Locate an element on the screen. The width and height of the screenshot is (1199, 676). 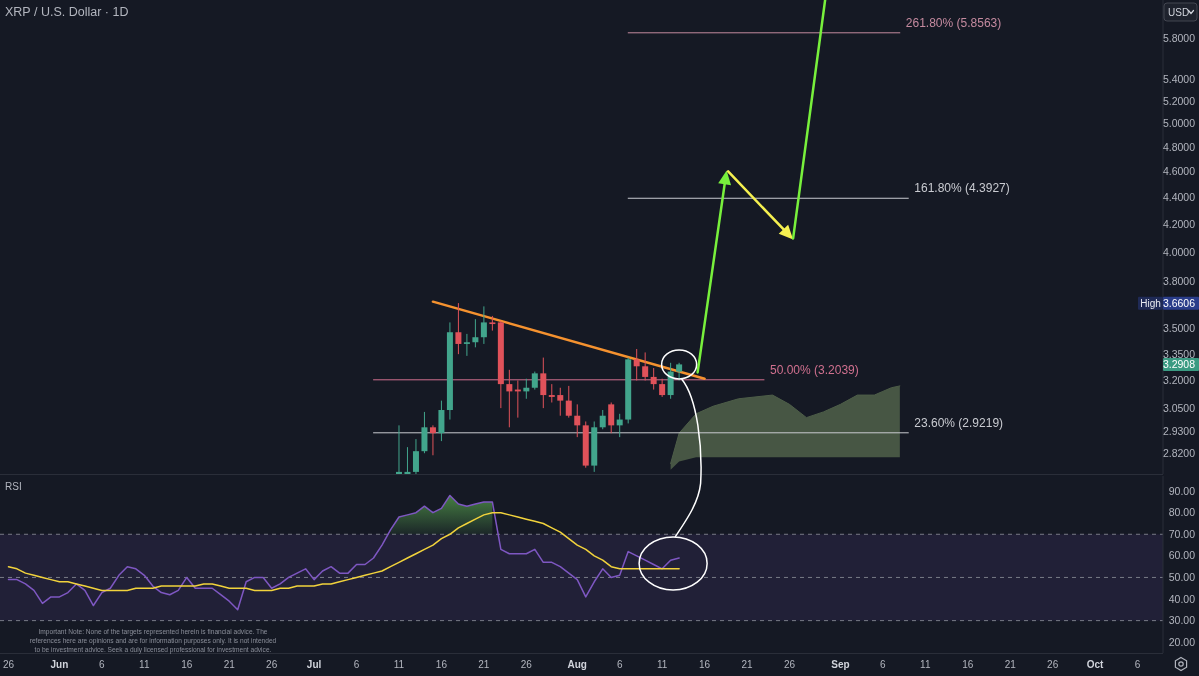
series-label: 261.80% (5.8563) is located at coordinates (953, 22).